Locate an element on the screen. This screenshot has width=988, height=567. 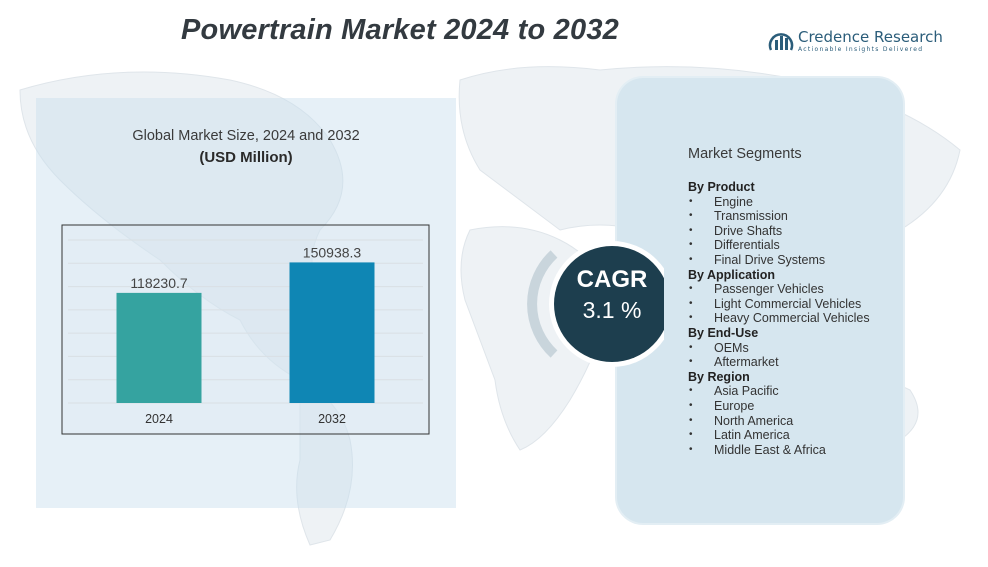
segment-item-label: Heavy Commercial Vehicles is located at coordinates (792, 318).